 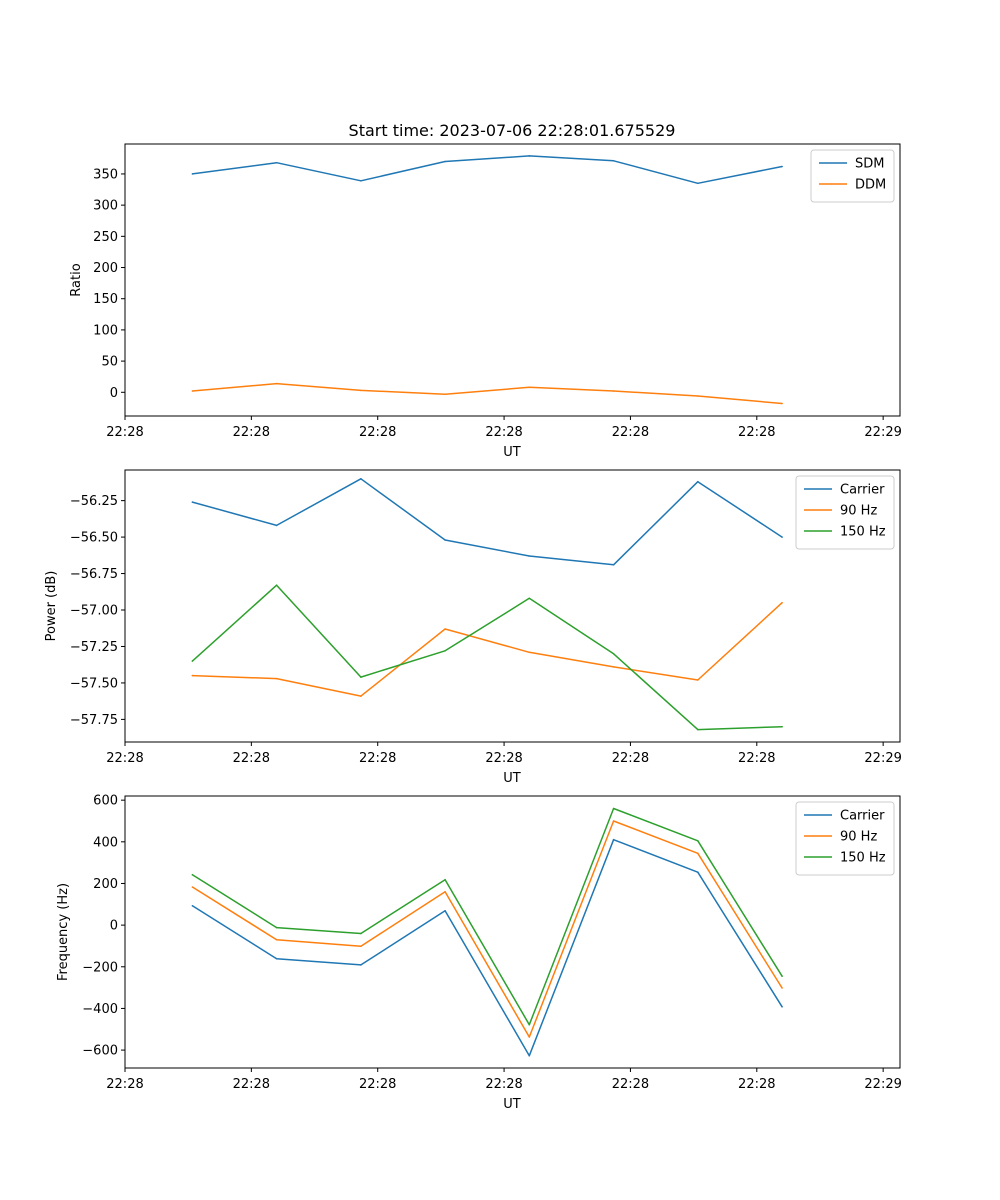 What do you see at coordinates (882, 1084) in the screenshot?
I see `frequency-x-tick-label: 22:29` at bounding box center [882, 1084].